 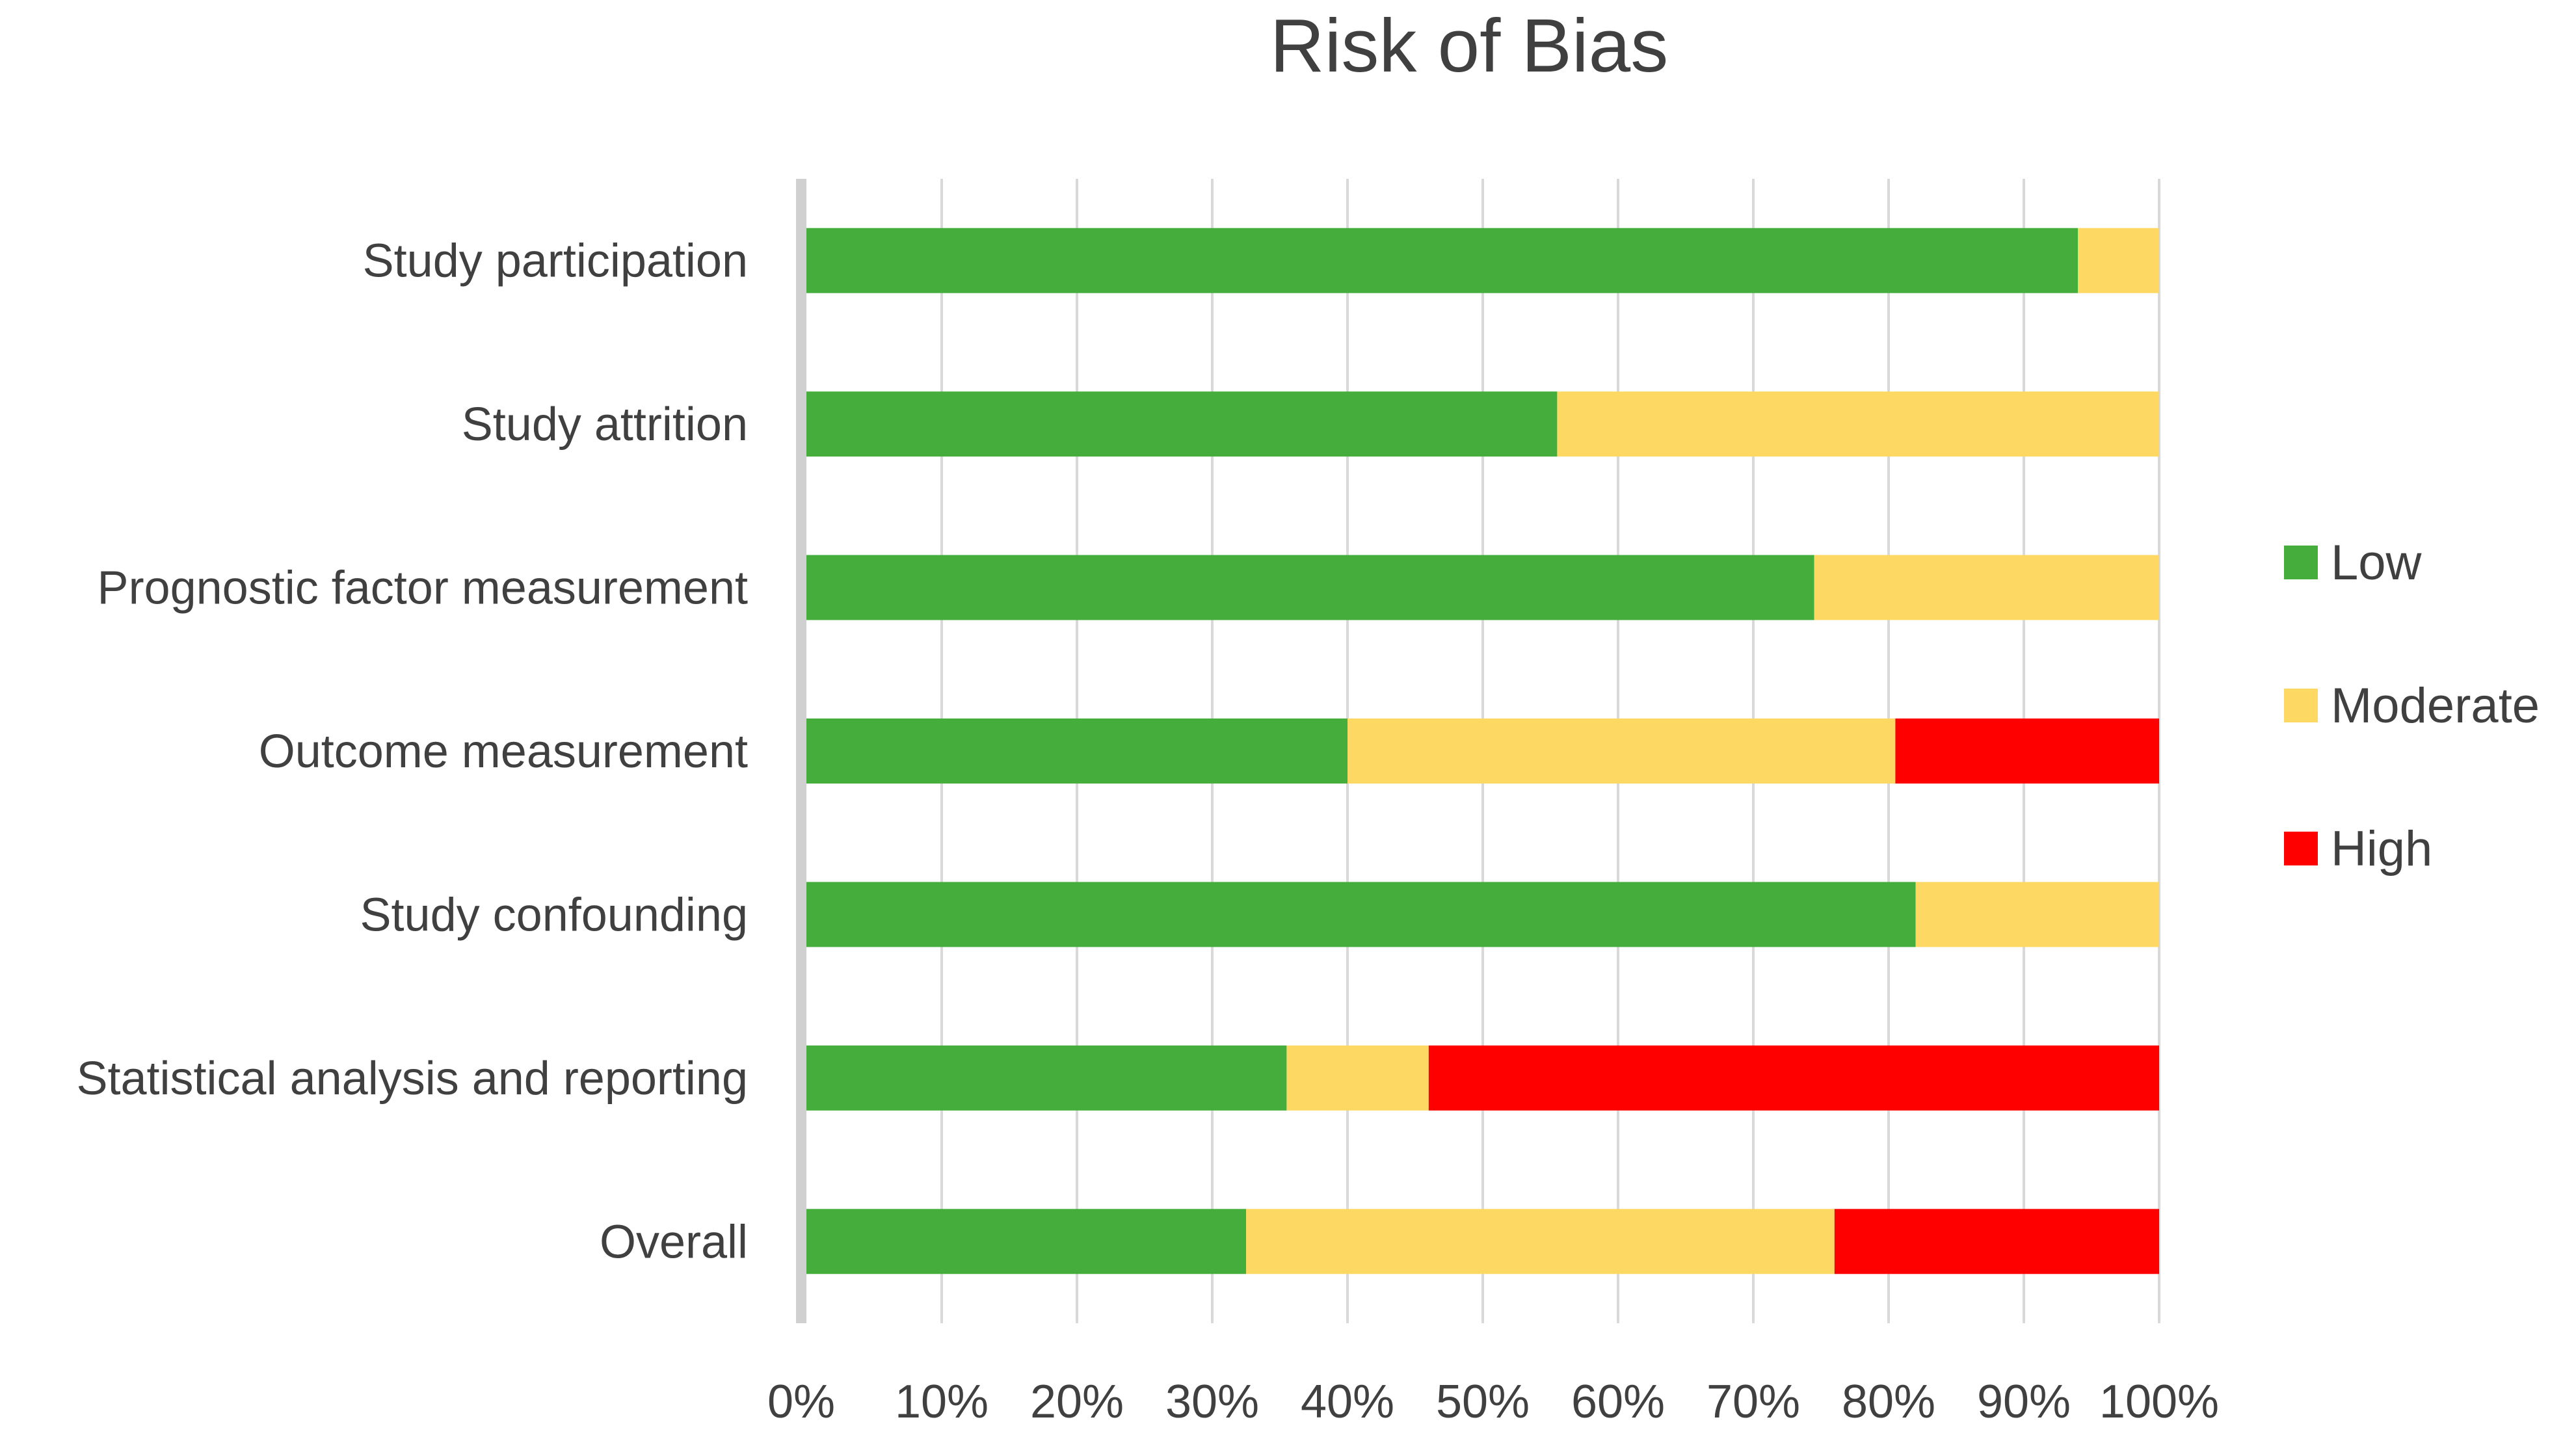 I want to click on x-tick-labels: 0% 10% 20% 30% 40% 50% 60% 70% 80% 90% 100%, so click(x=1493, y=1402).